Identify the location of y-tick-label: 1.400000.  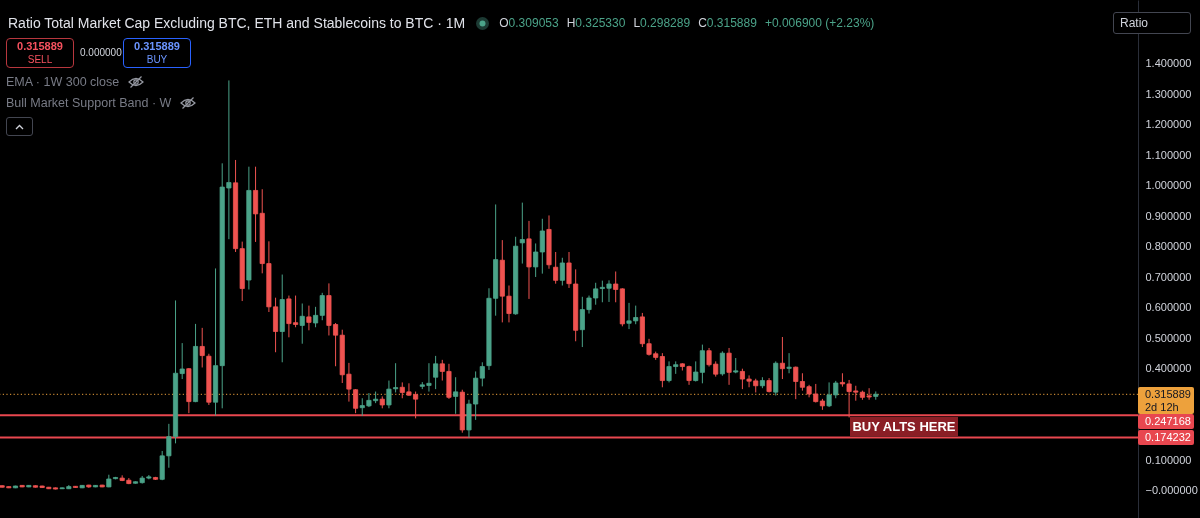
(1168, 63).